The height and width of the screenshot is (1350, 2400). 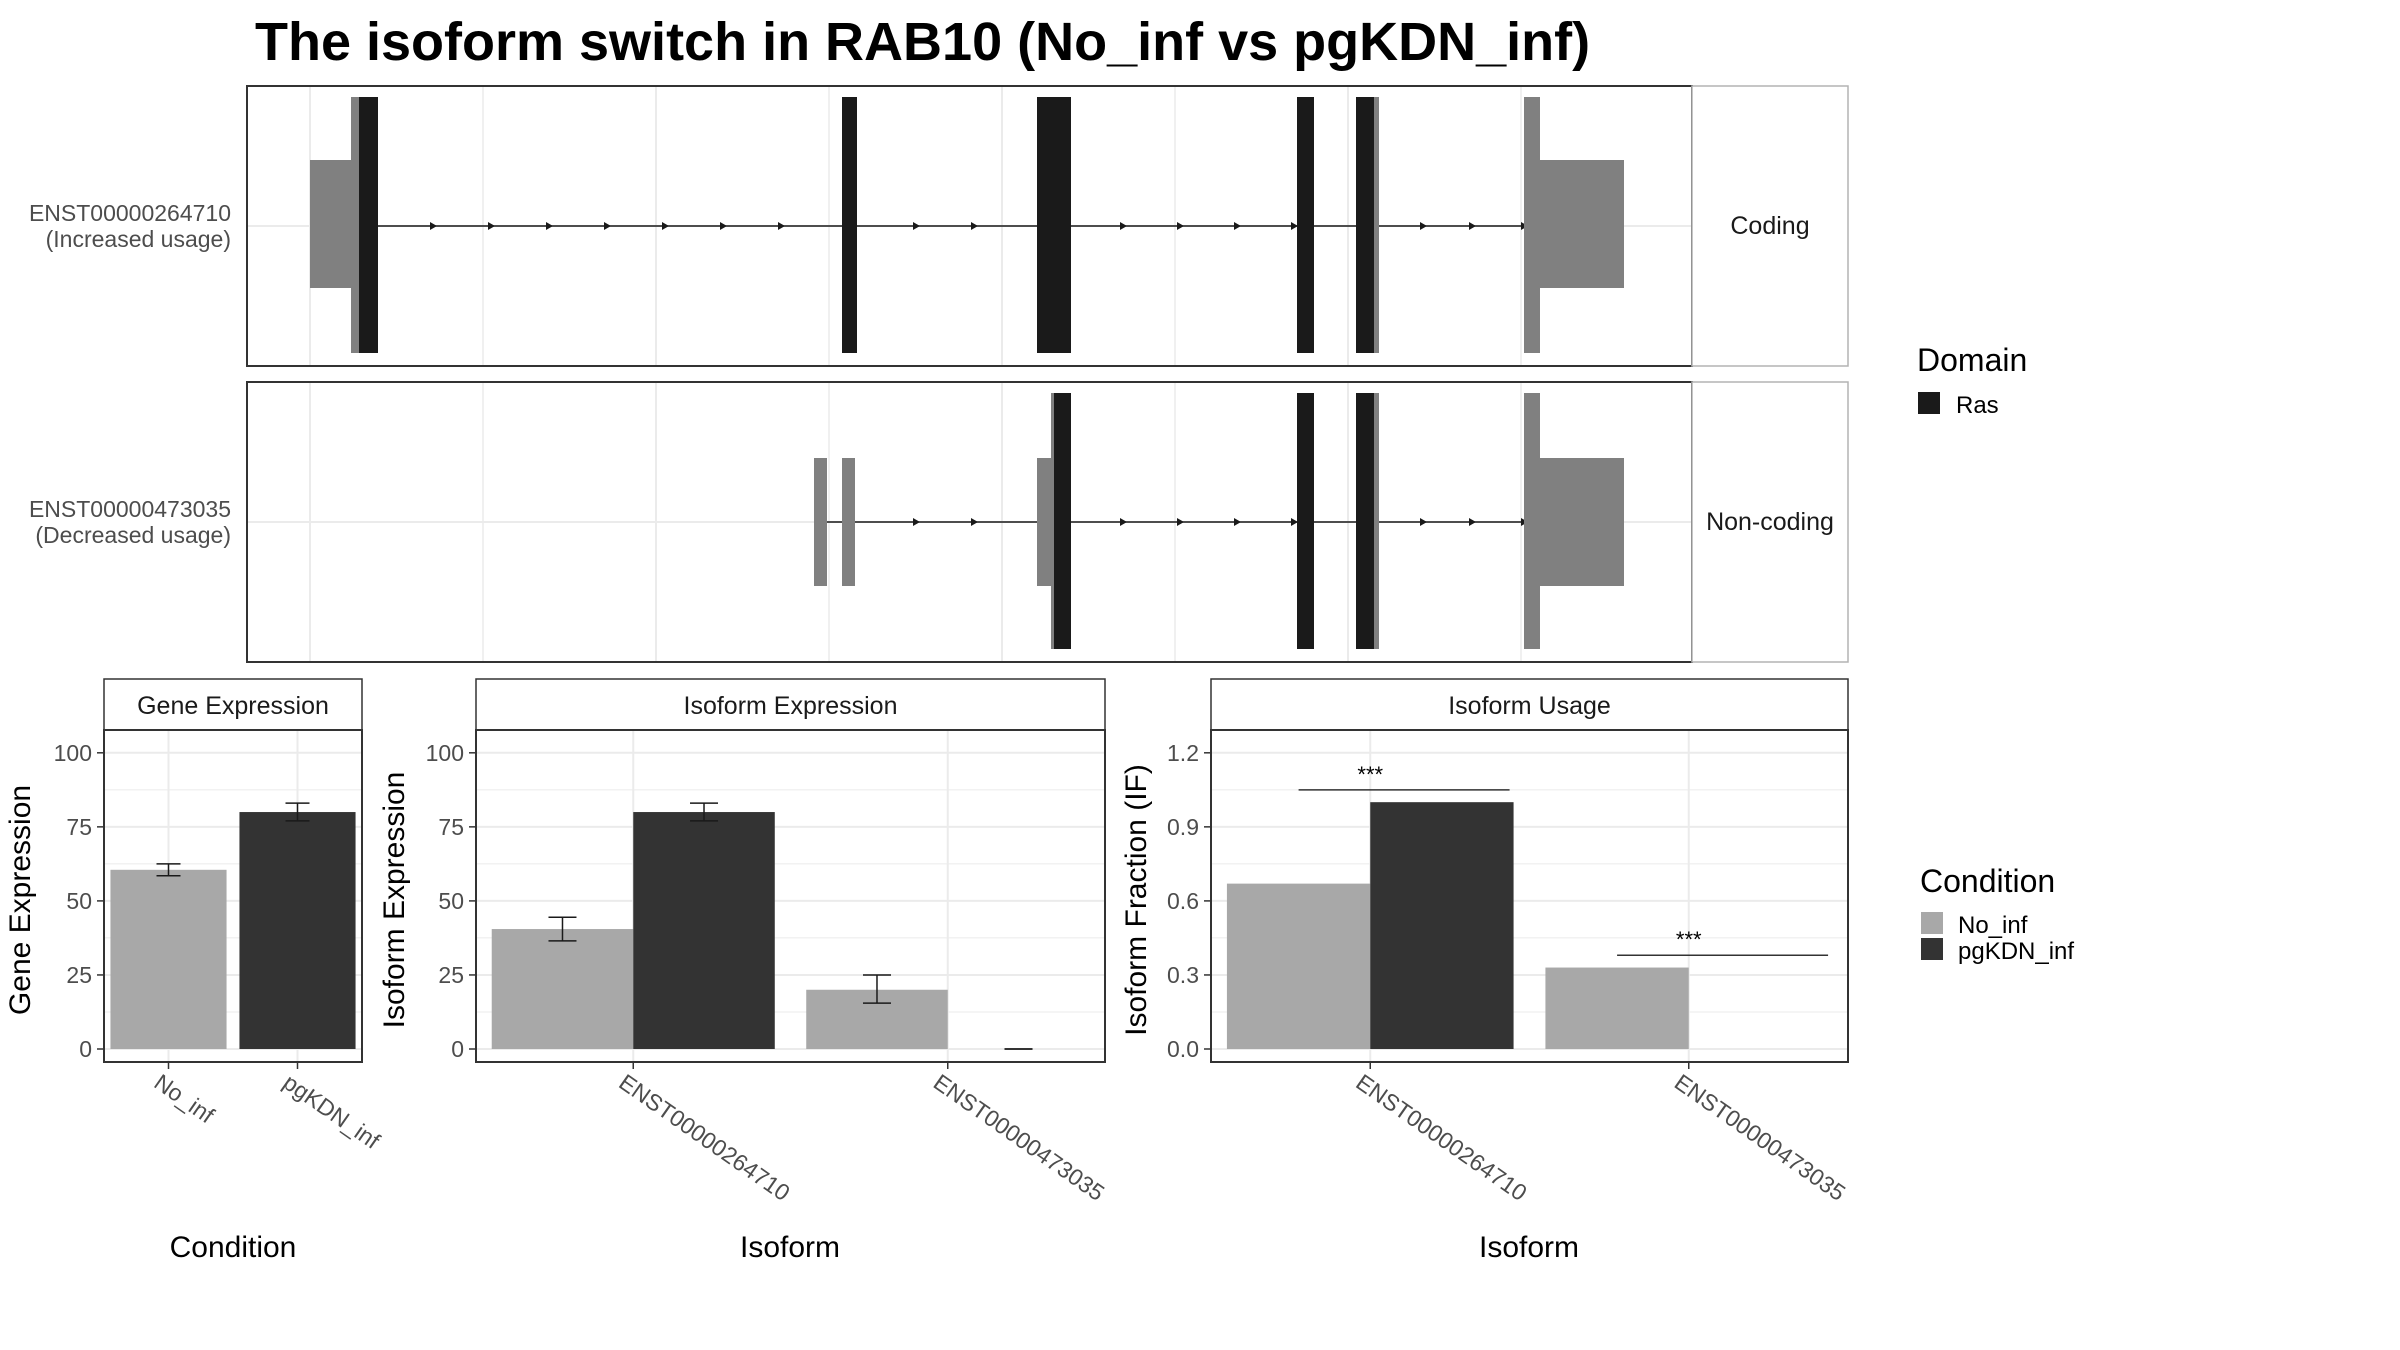 I want to click on plot-border, so click(x=1529, y=896).